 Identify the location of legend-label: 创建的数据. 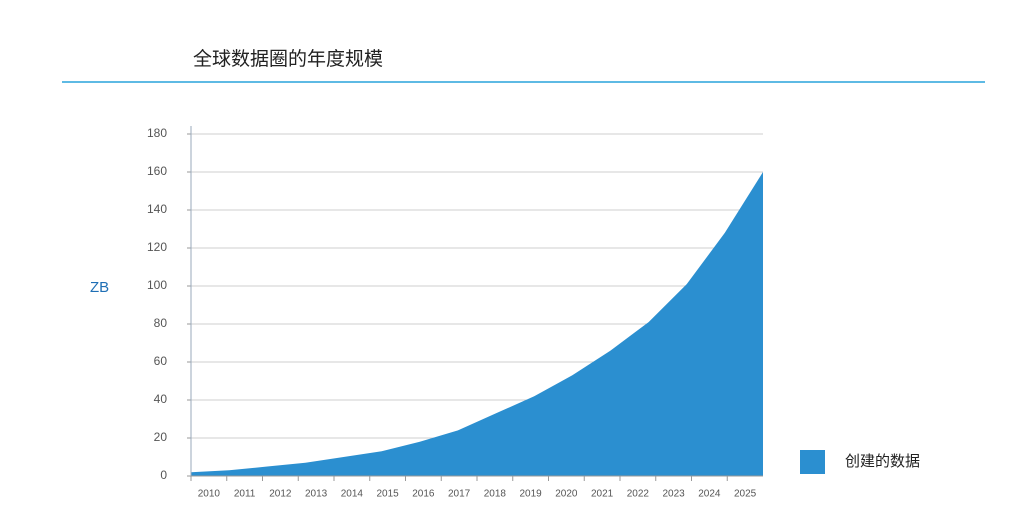
(882, 461).